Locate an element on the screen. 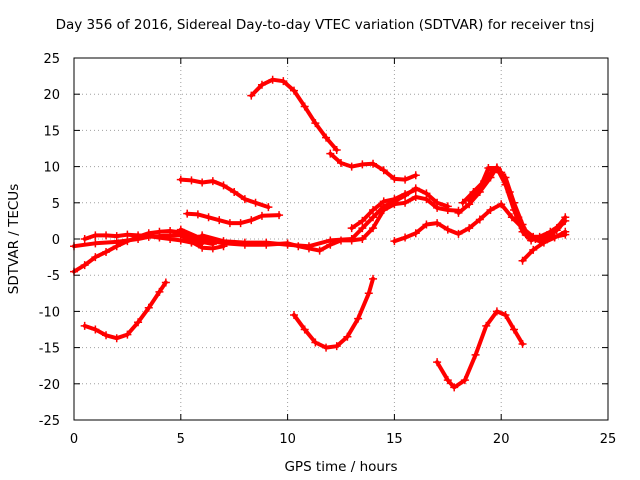  y-tick-label: 5 is located at coordinates (56, 204).